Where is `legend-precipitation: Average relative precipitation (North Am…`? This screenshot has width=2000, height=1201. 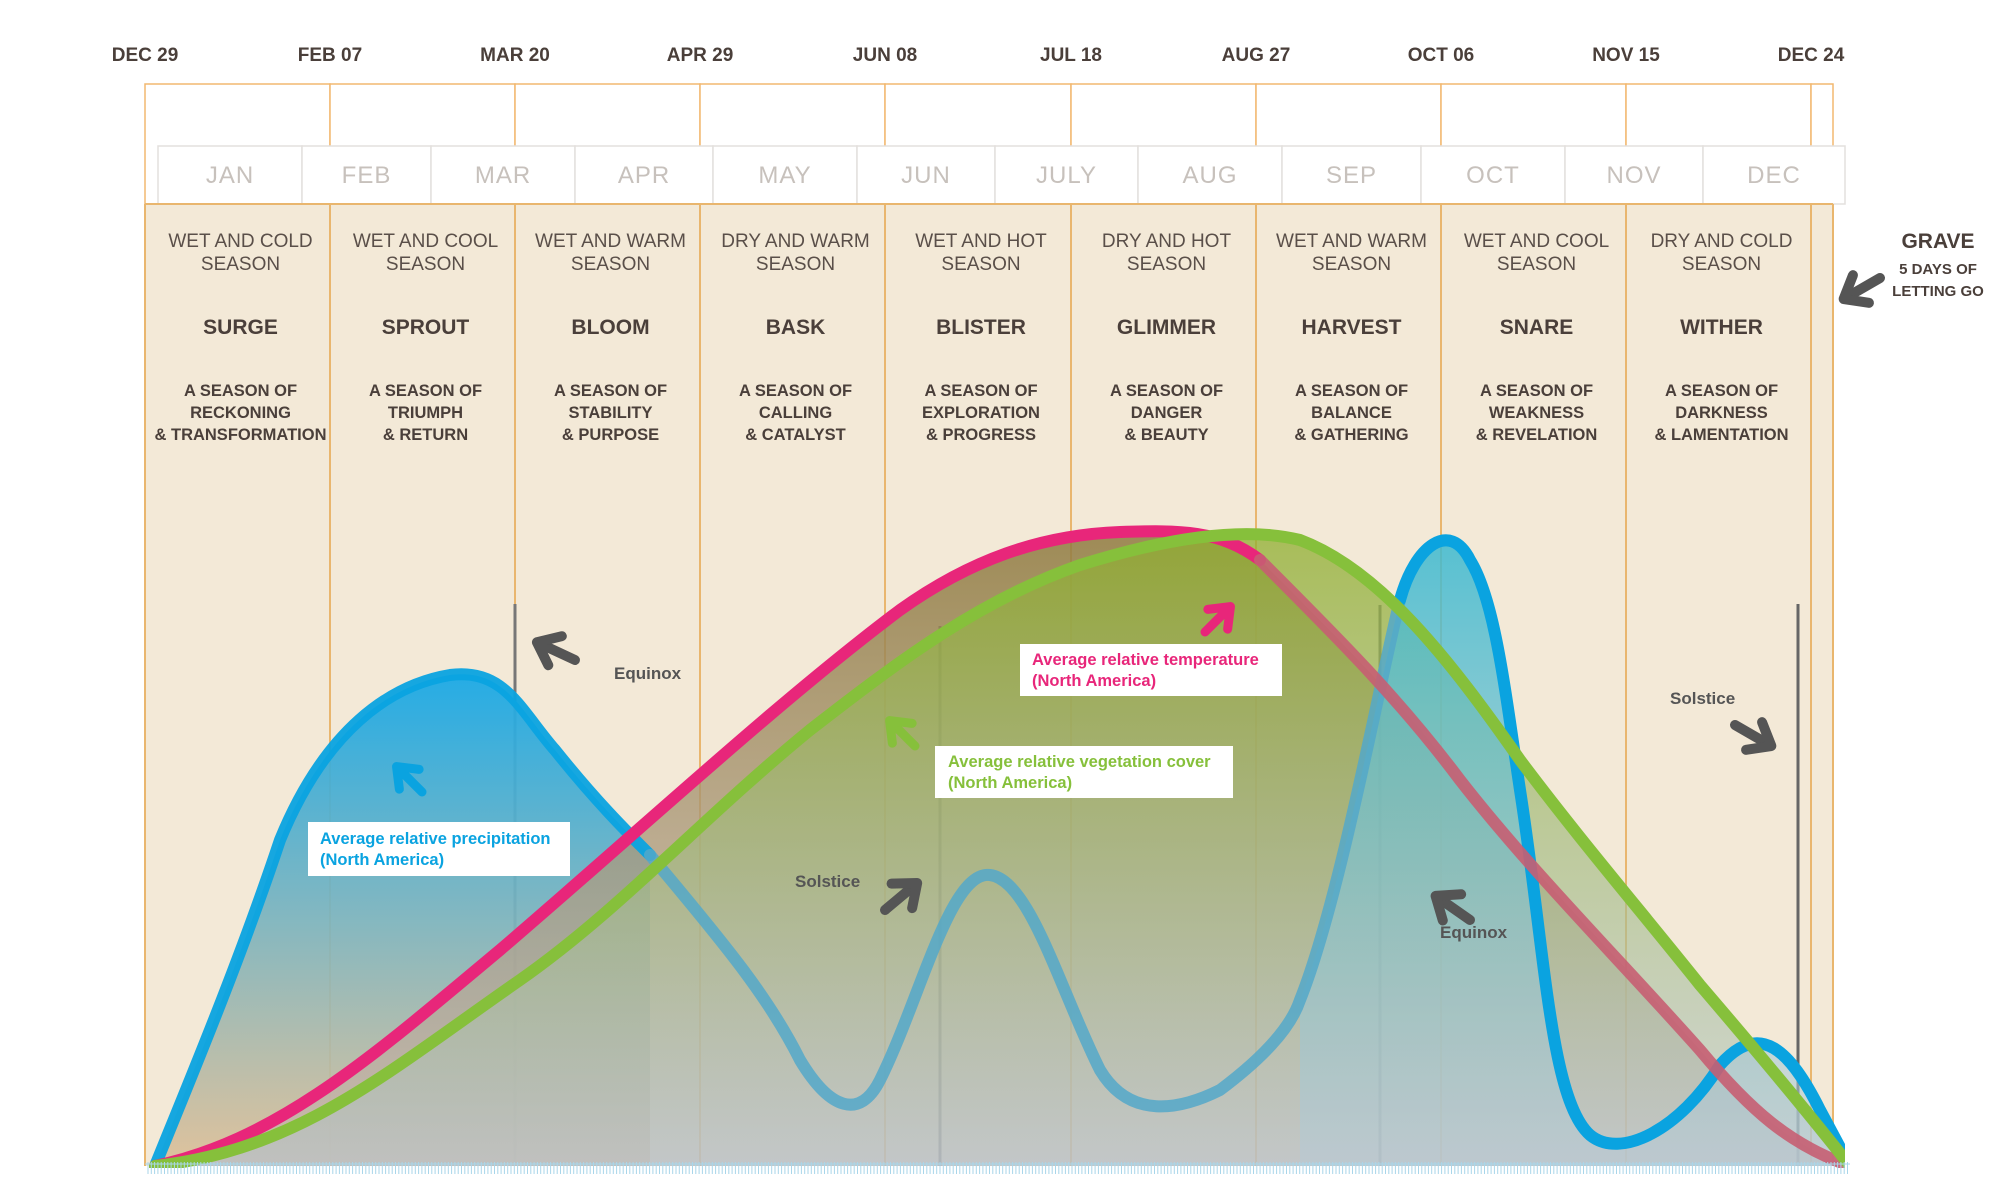
legend-precipitation: Average relative precipitation (North Am… is located at coordinates (439, 849).